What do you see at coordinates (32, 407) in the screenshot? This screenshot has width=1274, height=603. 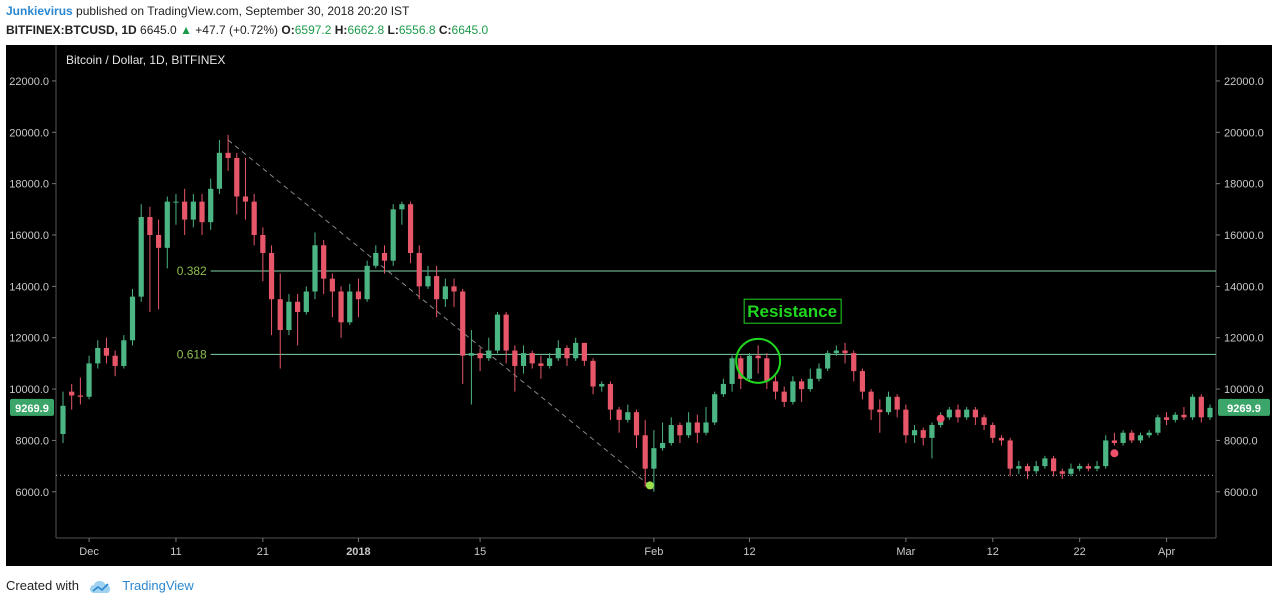 I see `price-label-box-left` at bounding box center [32, 407].